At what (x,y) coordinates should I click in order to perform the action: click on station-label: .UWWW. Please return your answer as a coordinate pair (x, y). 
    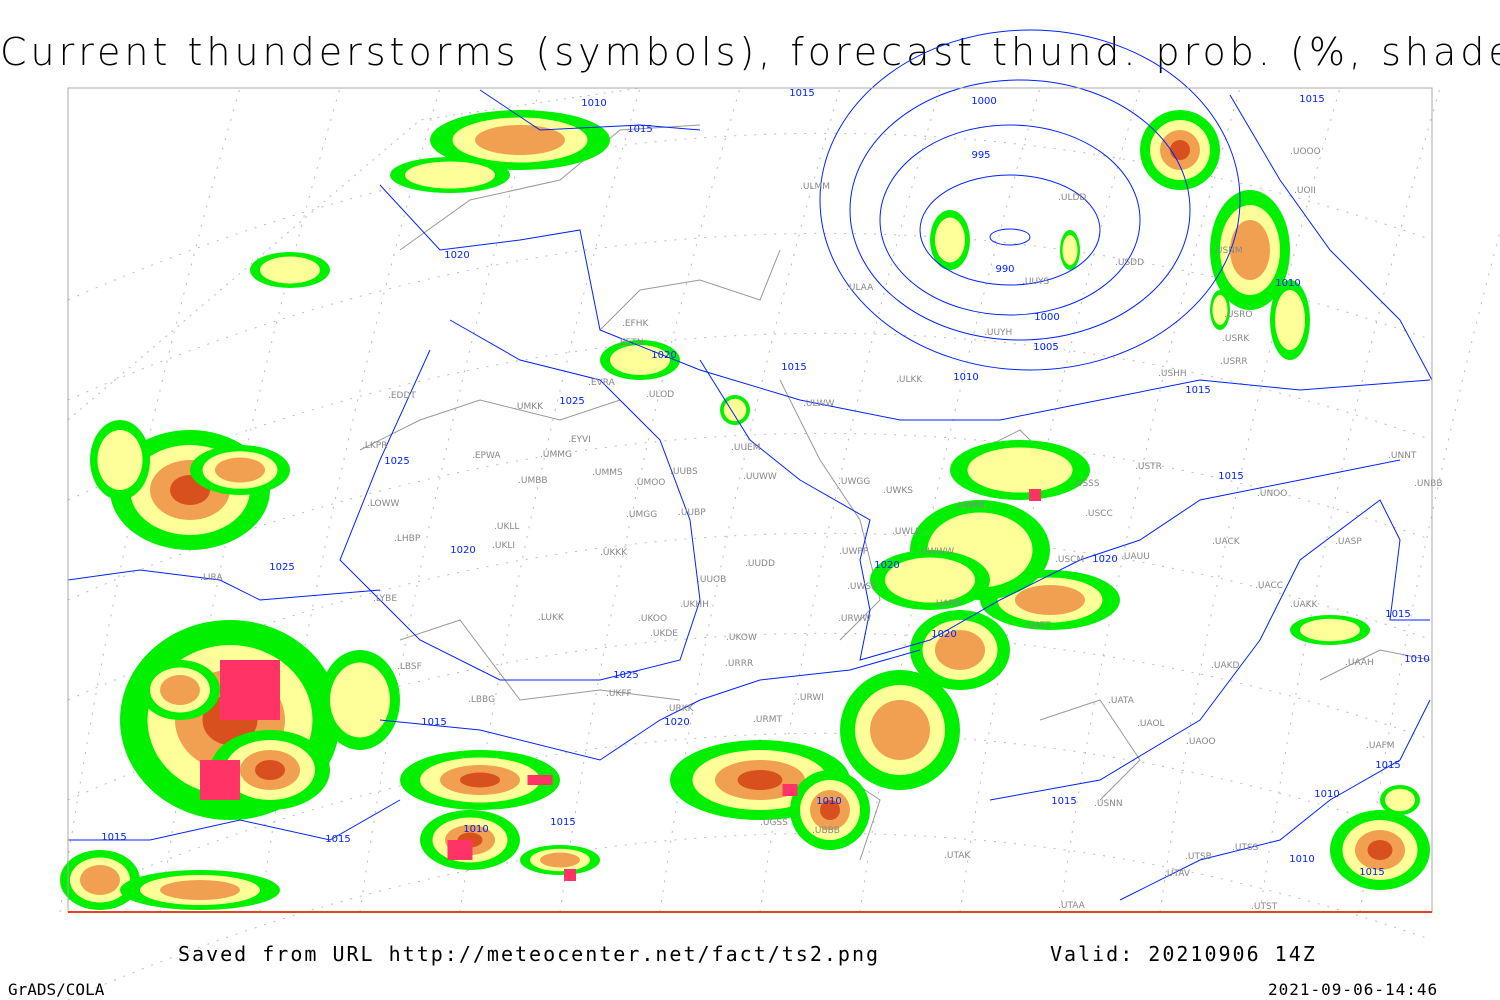
    Looking at the image, I should click on (936, 552).